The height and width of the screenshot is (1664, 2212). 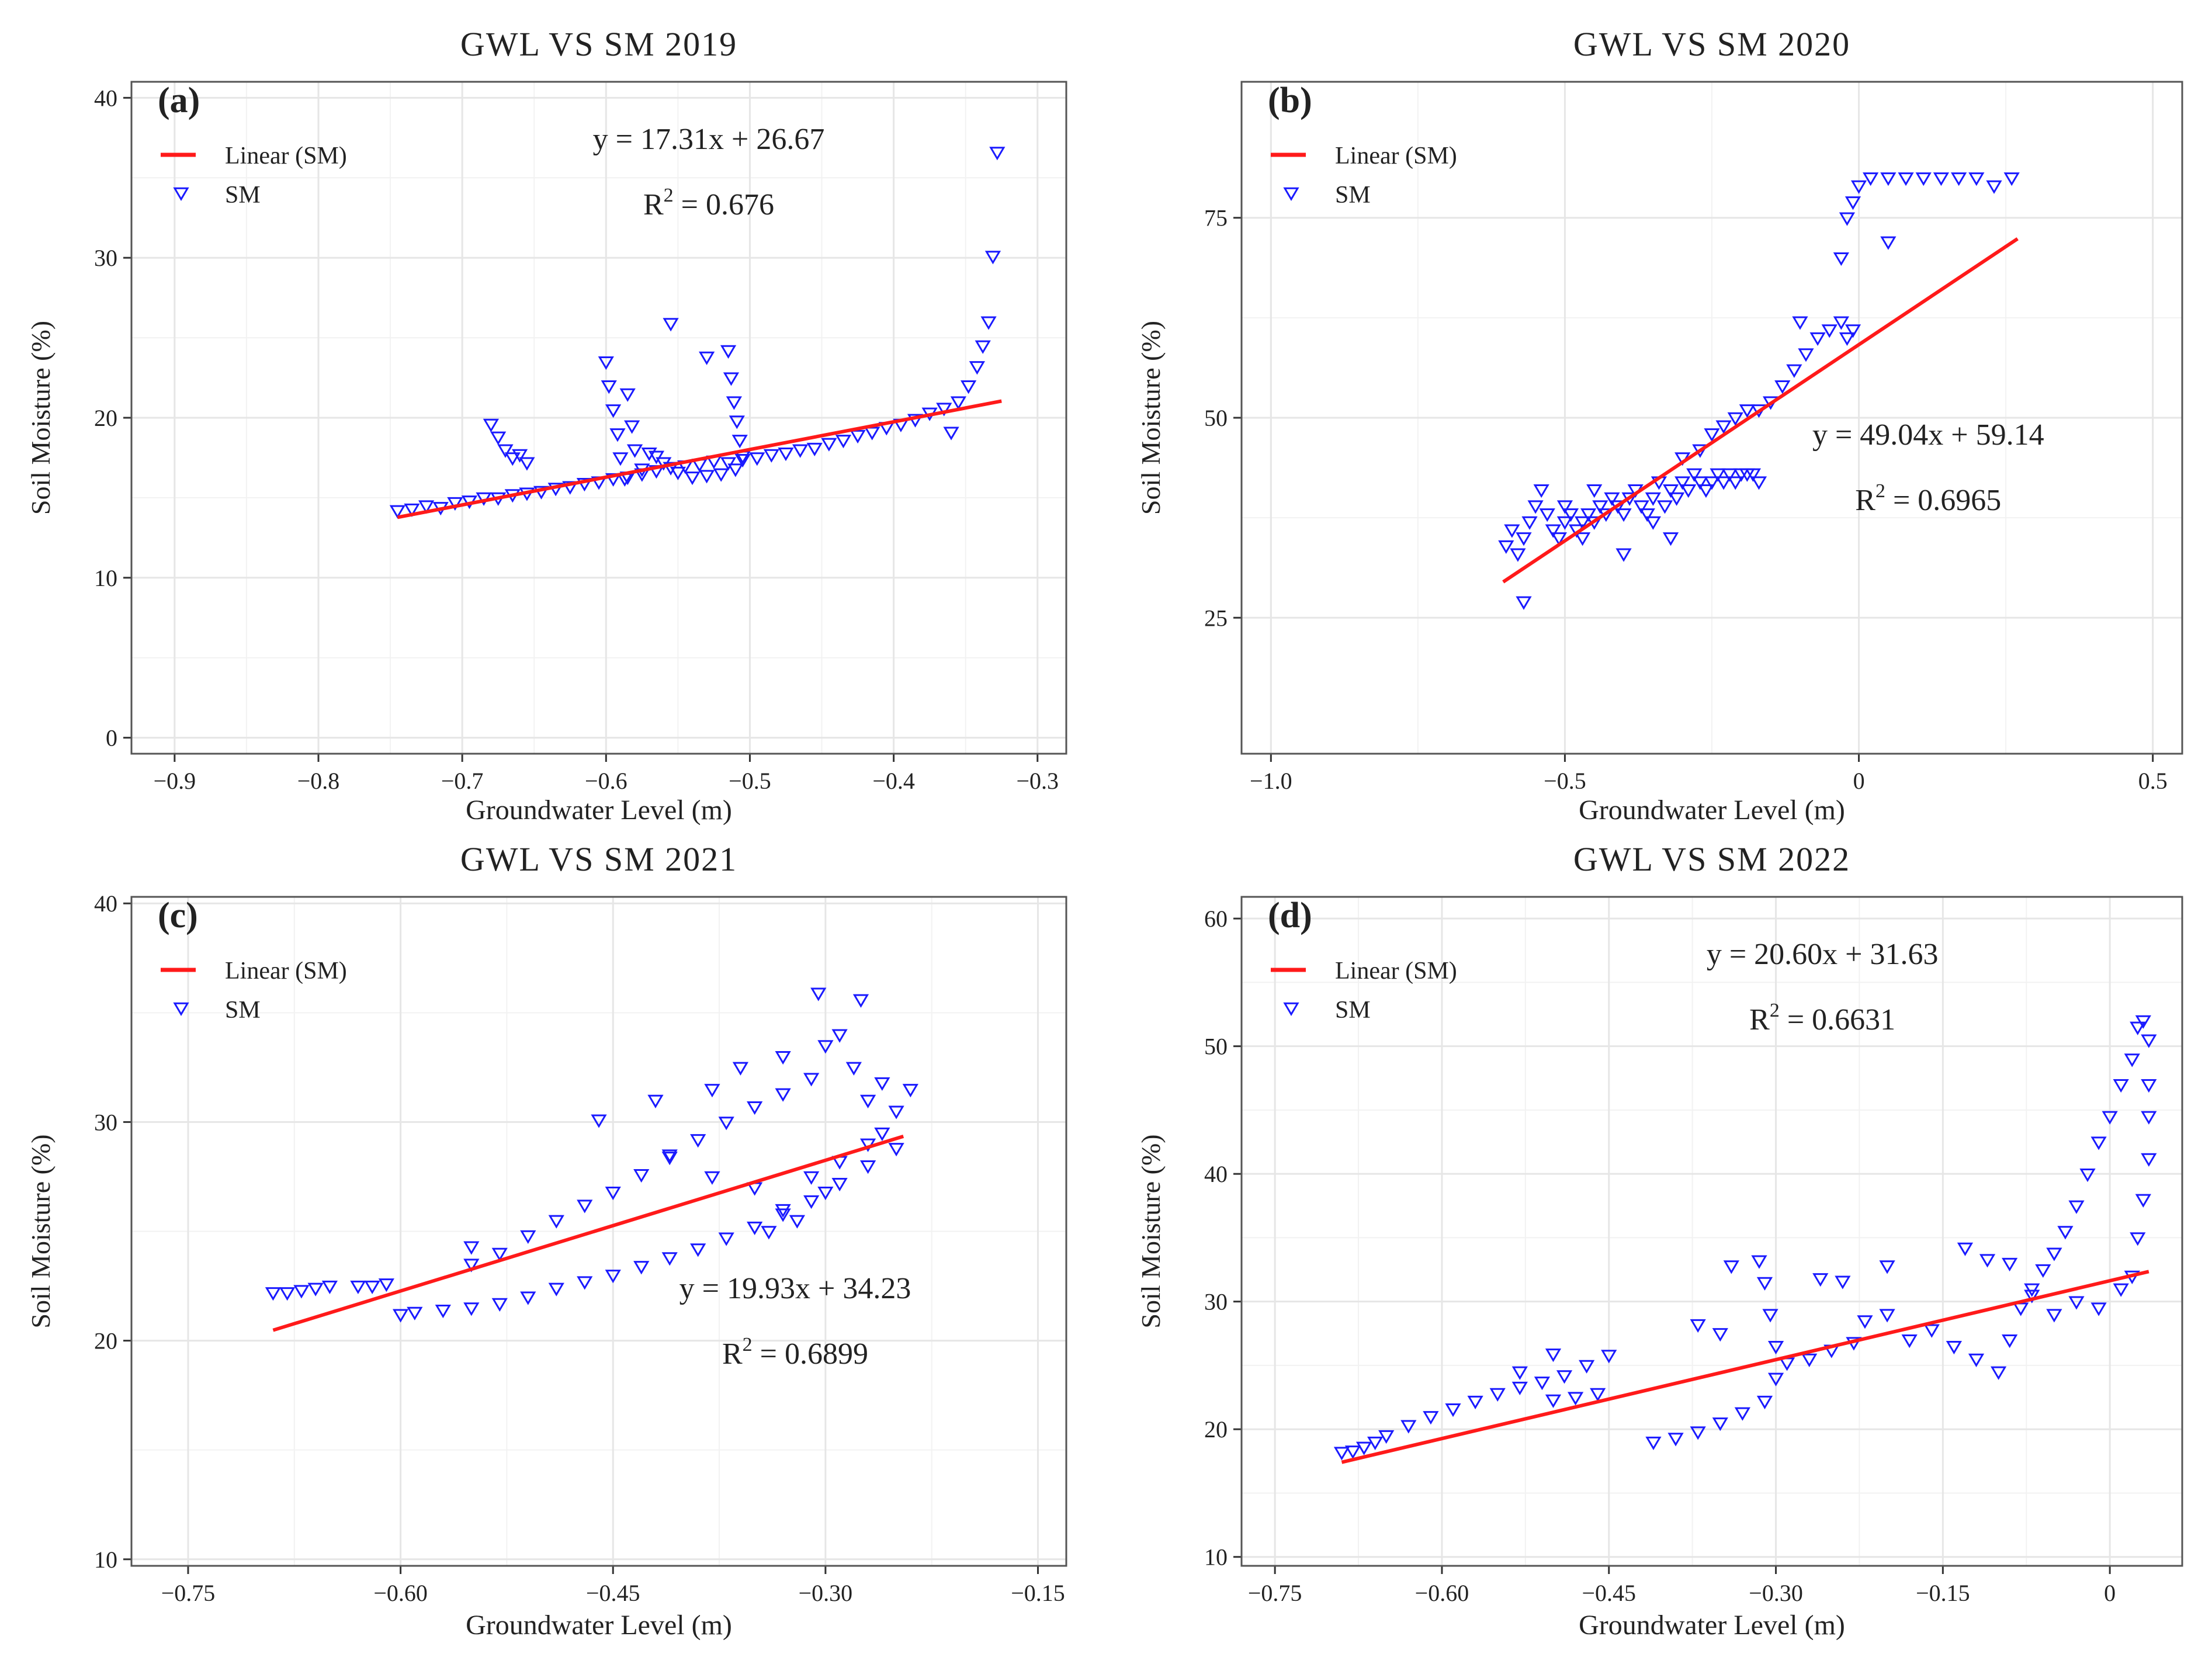 I want to click on regression-equation: y = 17.31x + 26.67, so click(x=709, y=139).